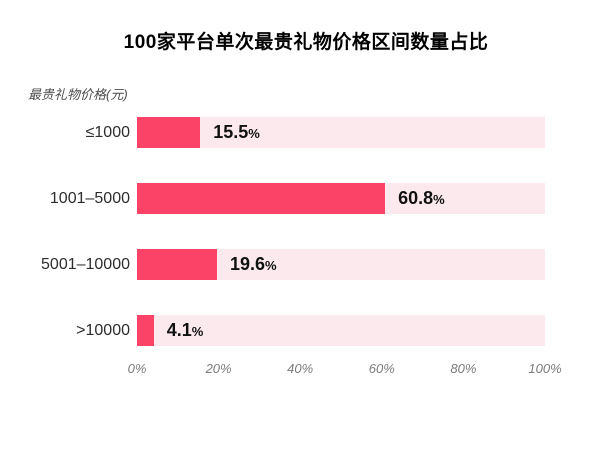 The height and width of the screenshot is (449, 612). What do you see at coordinates (137, 368) in the screenshot?
I see `x-tick: 0%` at bounding box center [137, 368].